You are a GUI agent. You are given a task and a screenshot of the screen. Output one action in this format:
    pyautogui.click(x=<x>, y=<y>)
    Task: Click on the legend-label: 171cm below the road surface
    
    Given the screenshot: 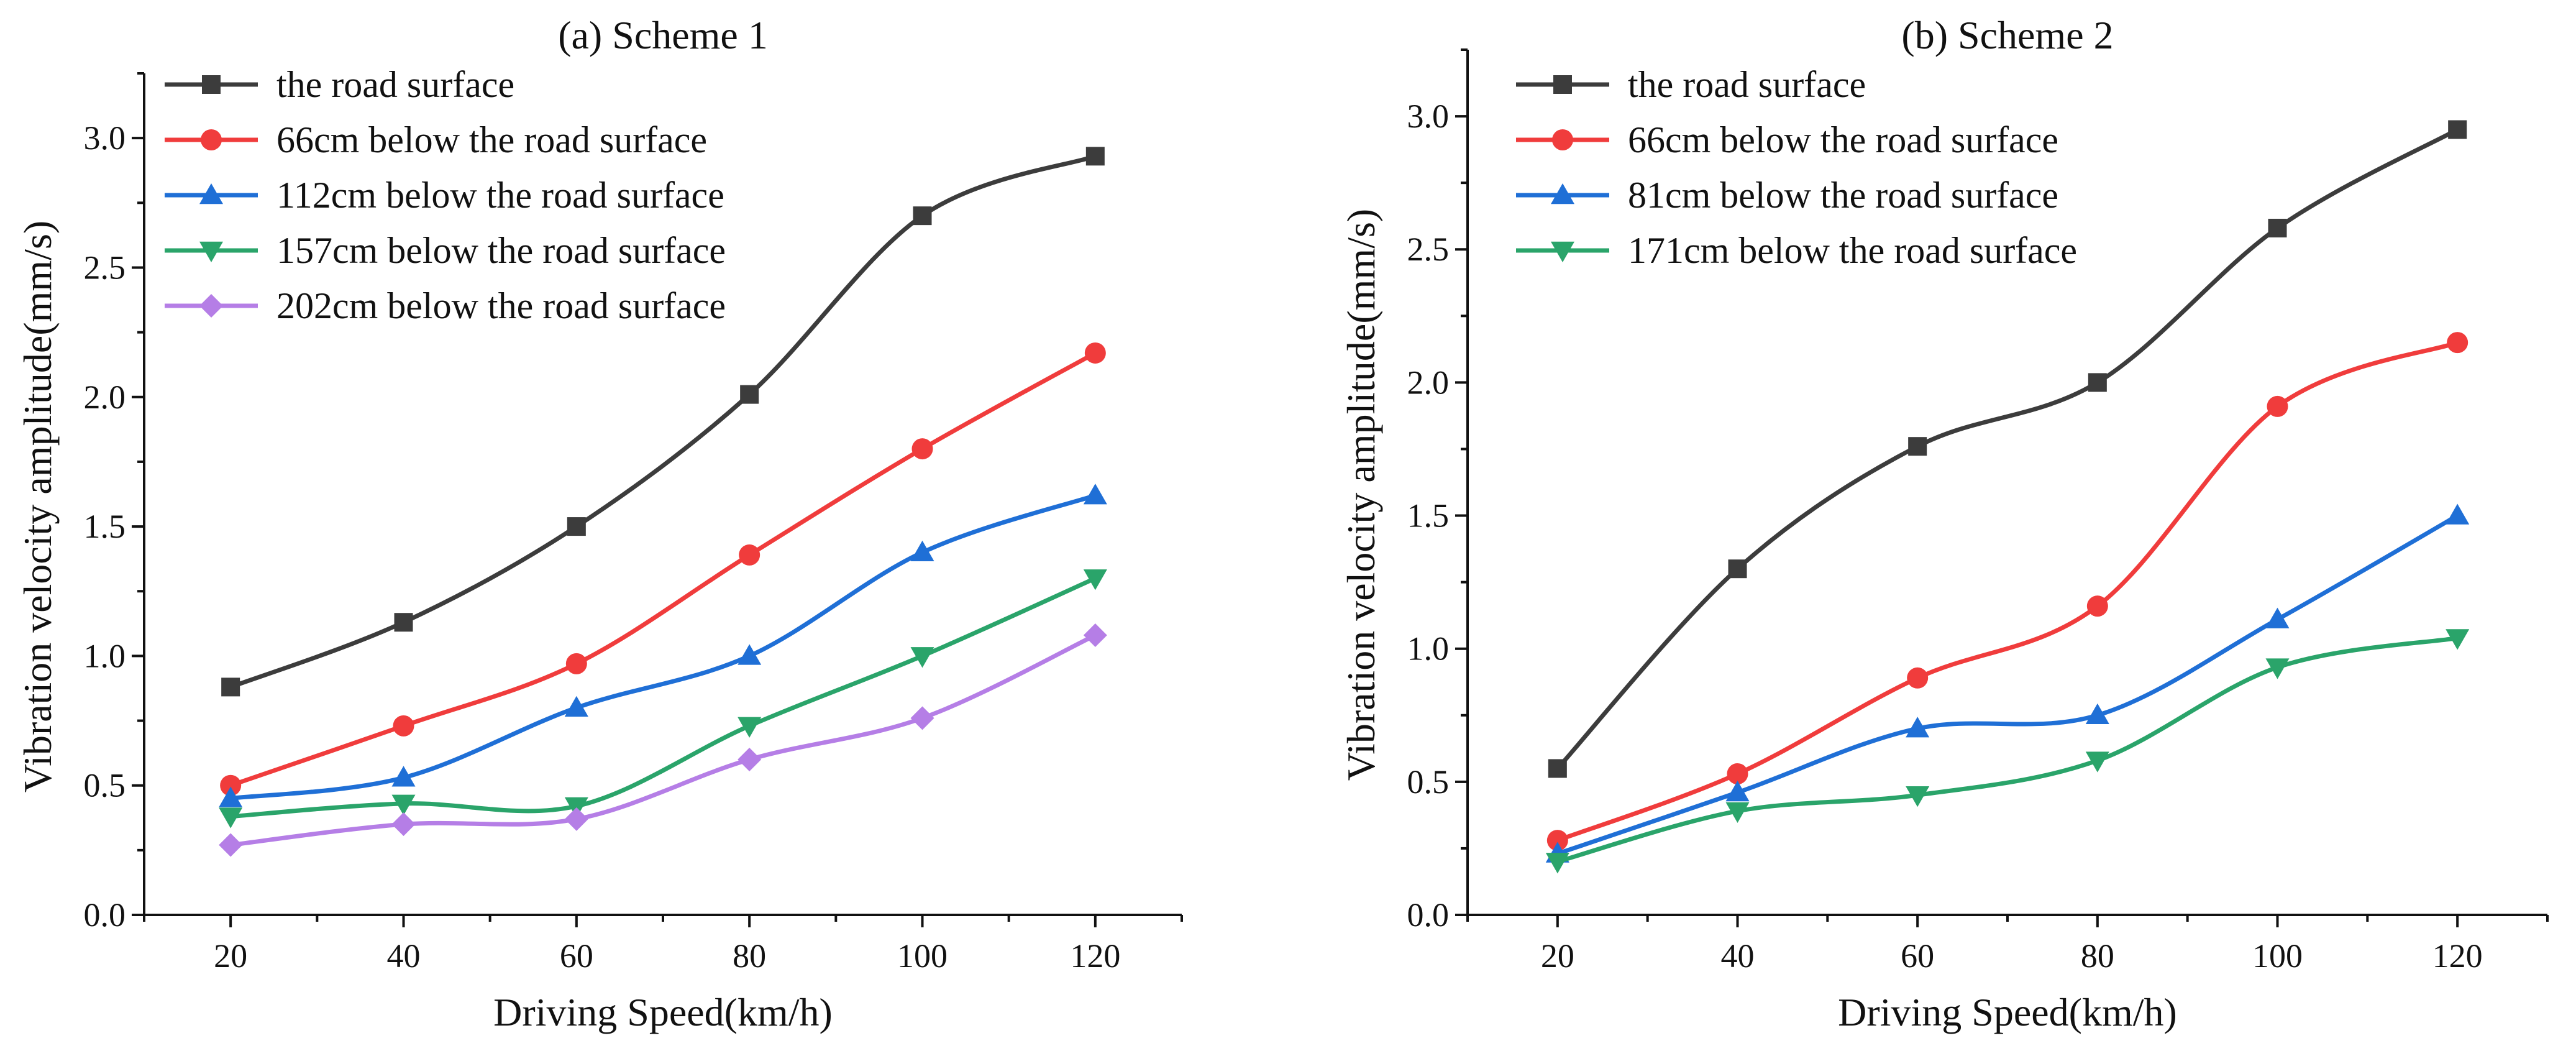 What is the action you would take?
    pyautogui.click(x=1852, y=251)
    